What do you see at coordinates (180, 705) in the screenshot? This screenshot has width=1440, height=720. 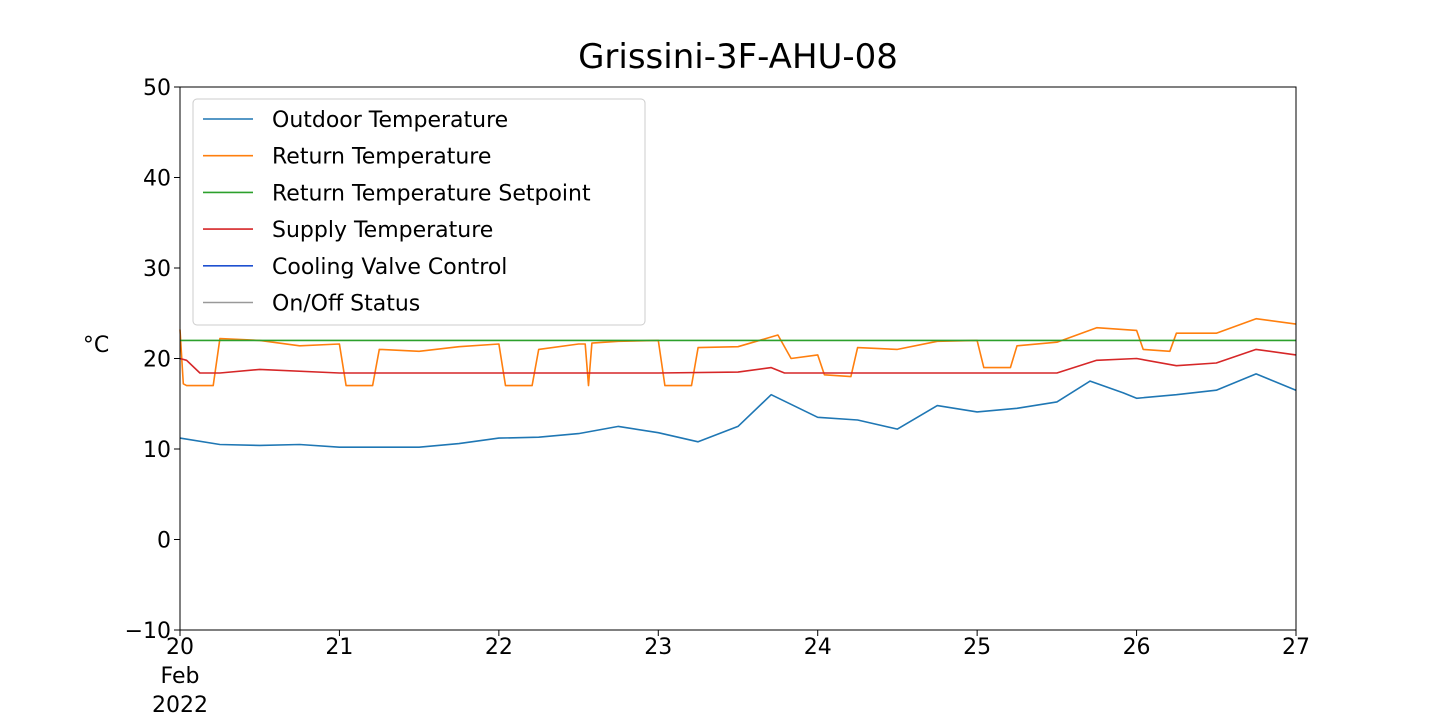 I see `x-tick-sublabel: 2022` at bounding box center [180, 705].